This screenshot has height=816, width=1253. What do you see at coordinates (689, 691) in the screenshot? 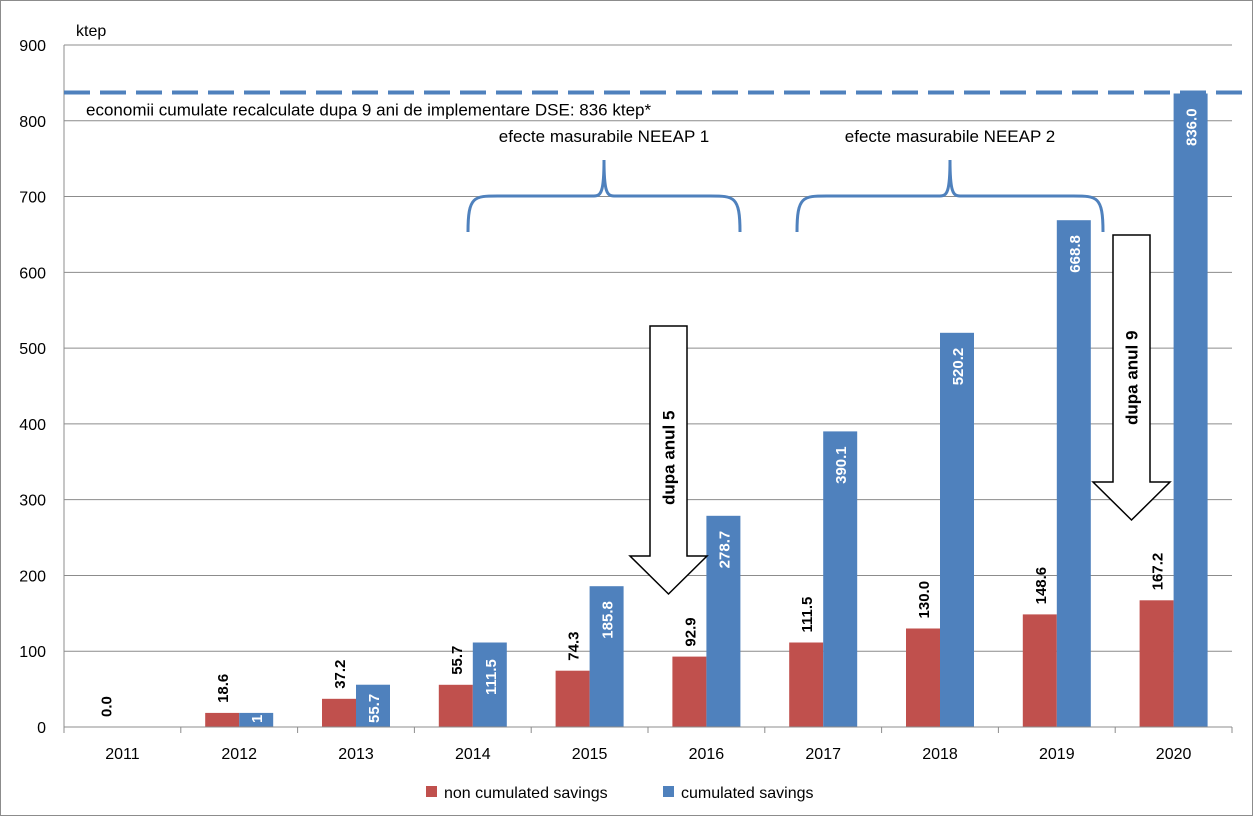
I see `bar-non-cumulated-2016` at bounding box center [689, 691].